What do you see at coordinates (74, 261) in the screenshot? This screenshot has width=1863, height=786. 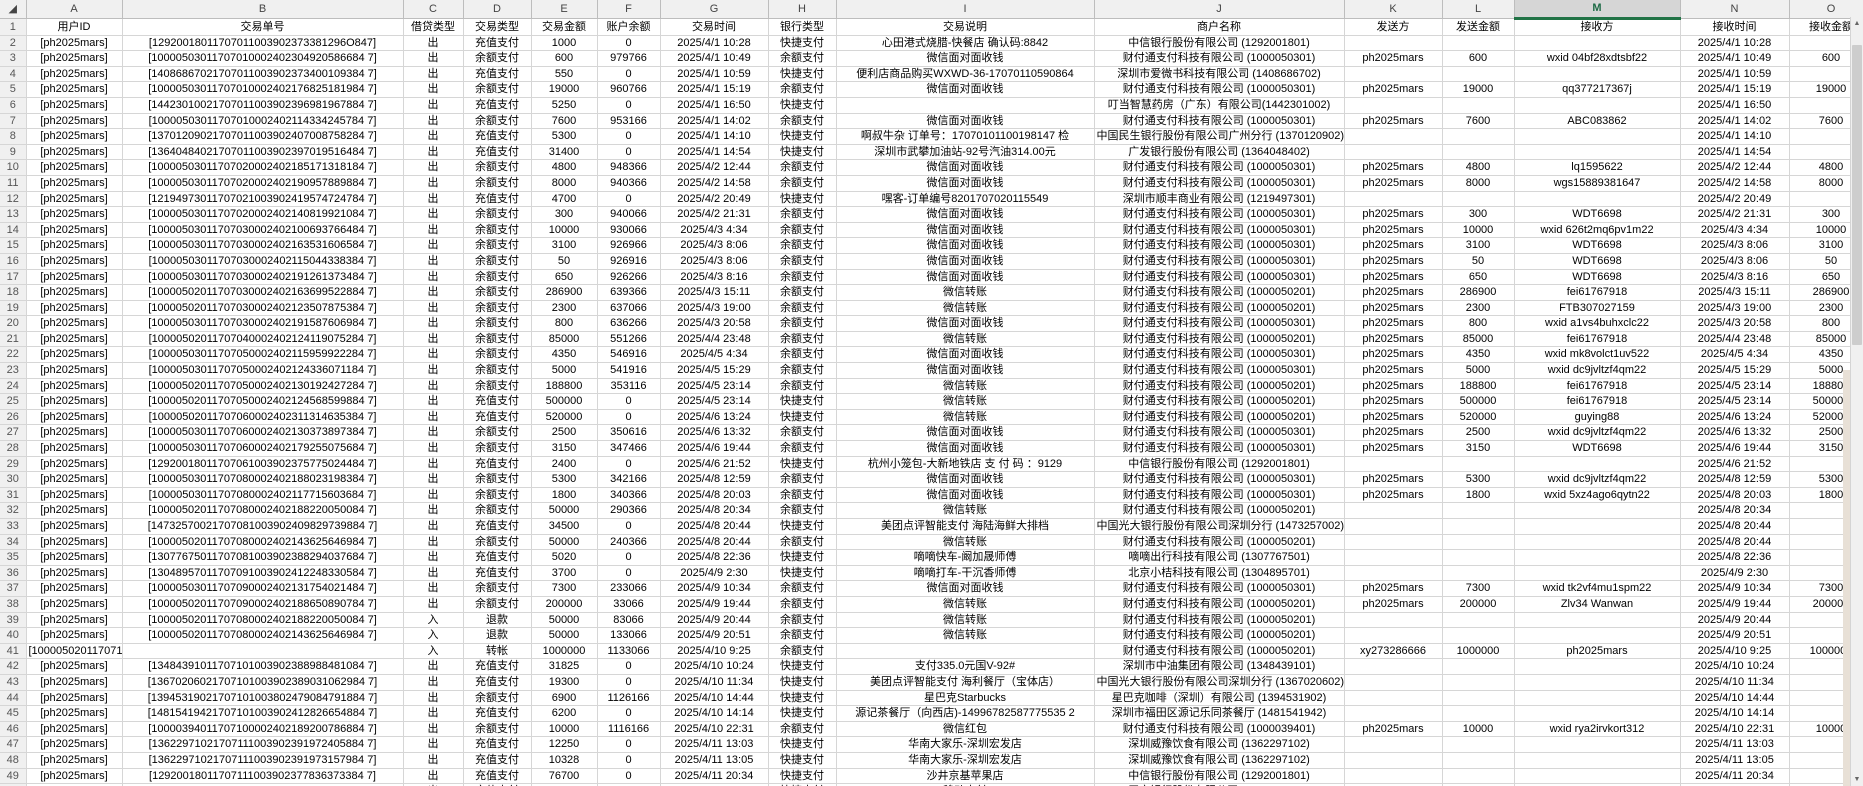 I see `cell-a16: [ph2025mars]` at bounding box center [74, 261].